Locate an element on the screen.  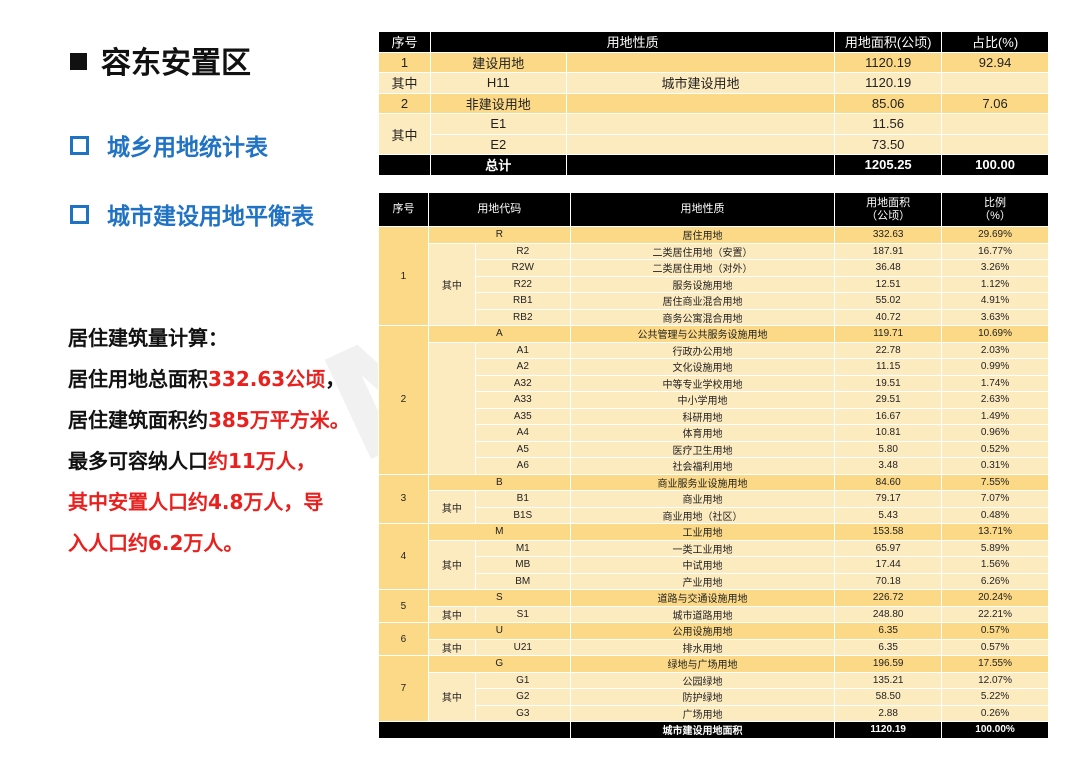
table-row: B1S 商业用地（社区） 5.43 0.48% is located at coordinates (714, 515).